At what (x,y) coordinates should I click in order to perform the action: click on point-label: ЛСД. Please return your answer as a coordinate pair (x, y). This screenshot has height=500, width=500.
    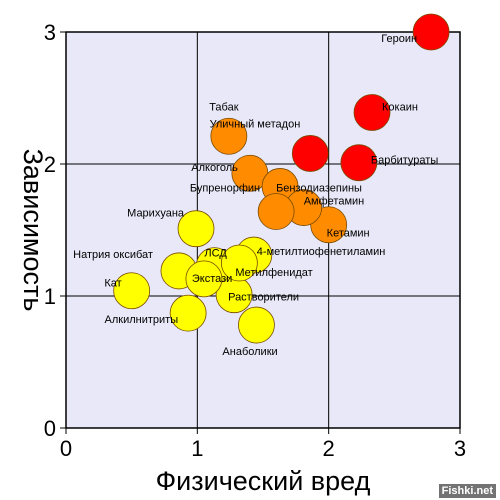
    Looking at the image, I should click on (215, 254).